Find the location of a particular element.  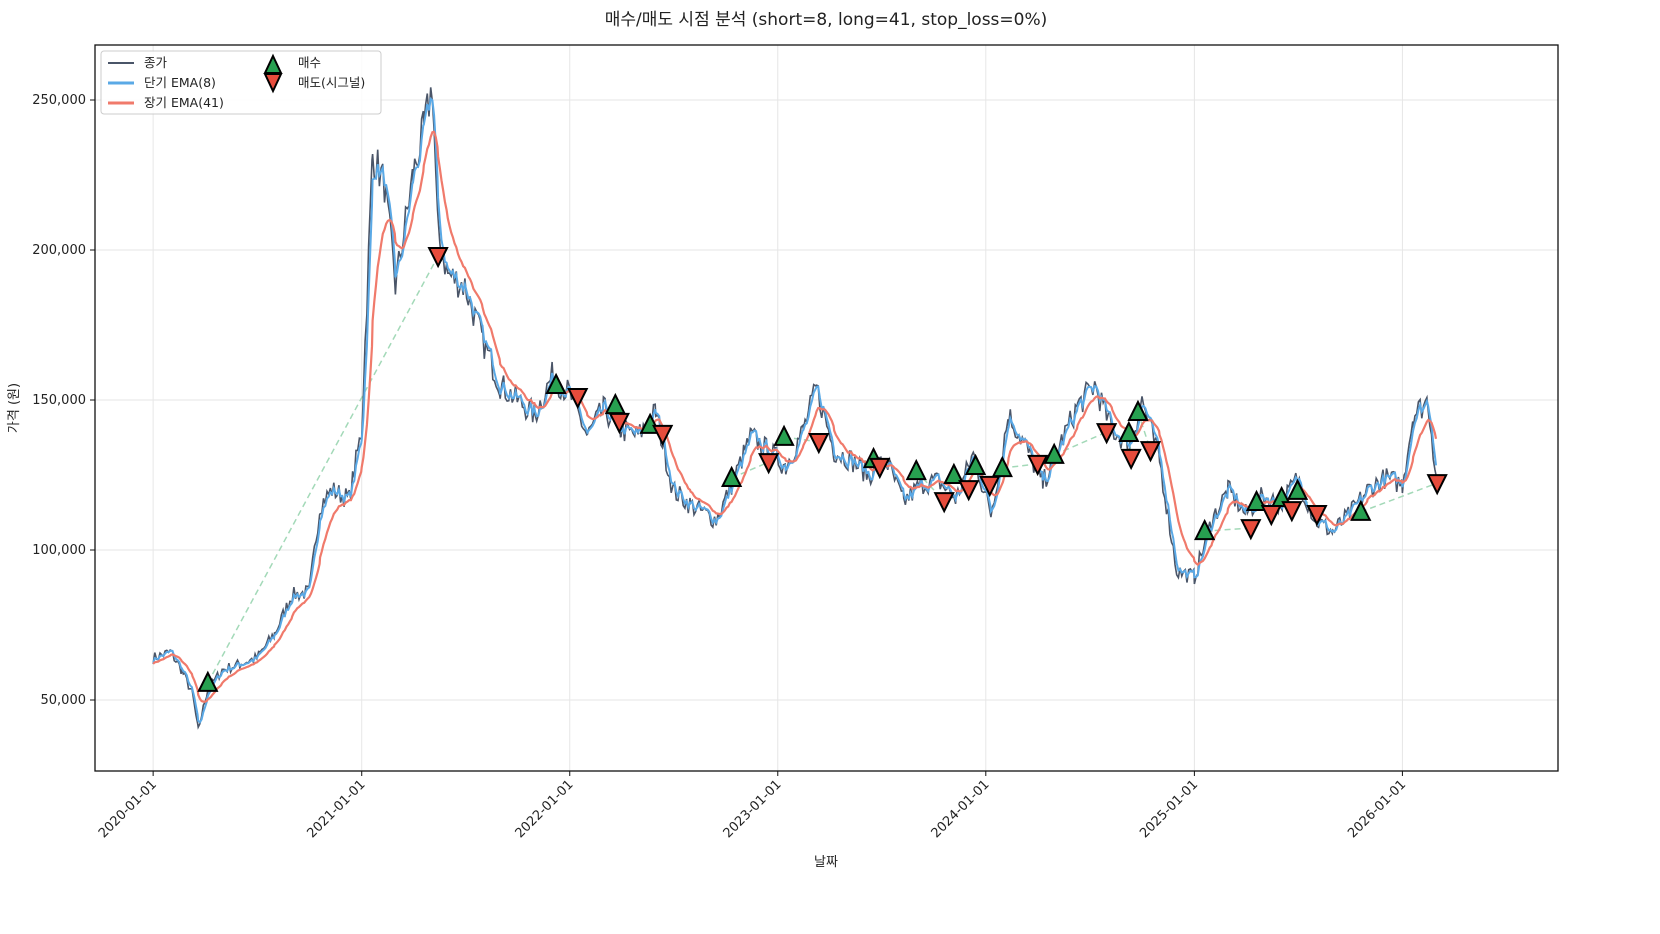

x-tick-label: 2021-01-01 is located at coordinates (337, 809).